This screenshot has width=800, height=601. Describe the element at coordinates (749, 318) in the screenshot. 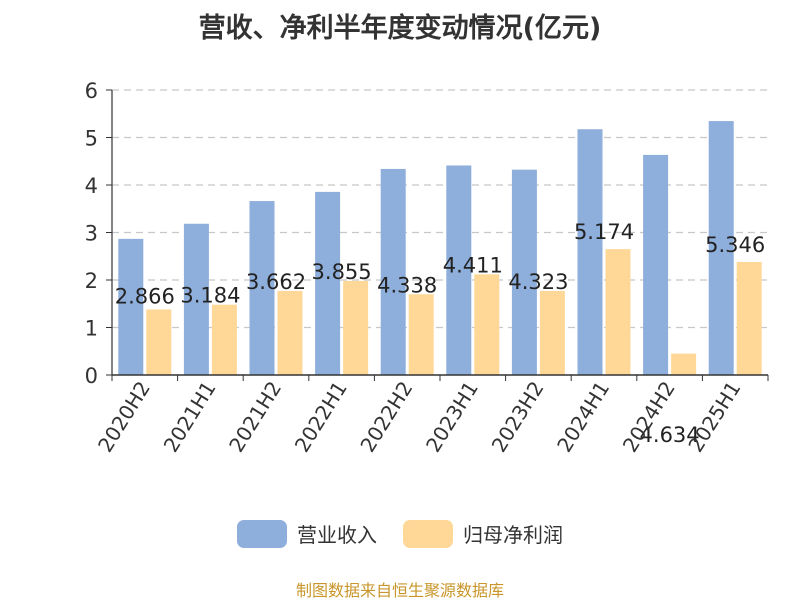

I see `bar-net-profit-2025H1` at that location.